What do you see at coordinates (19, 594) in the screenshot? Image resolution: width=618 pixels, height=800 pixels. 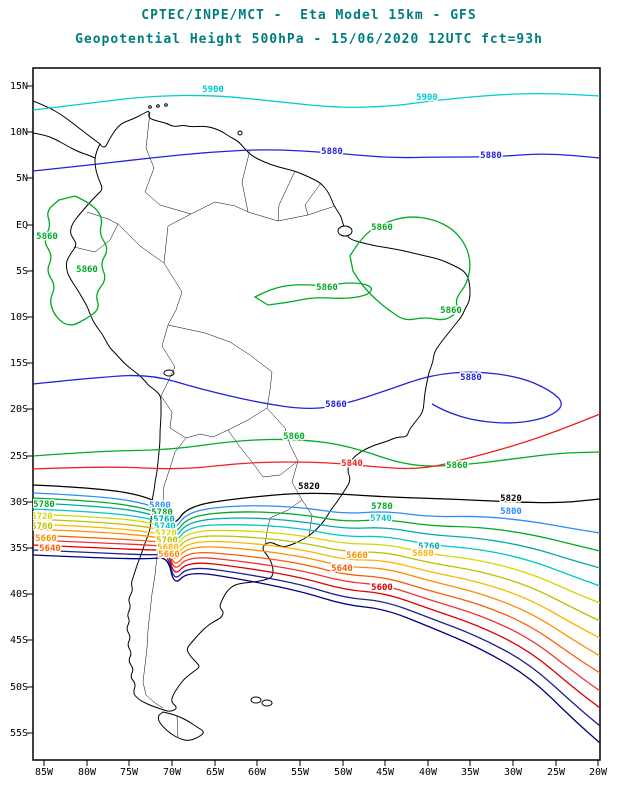 I see `lat-tick-label: 40S` at bounding box center [19, 594].